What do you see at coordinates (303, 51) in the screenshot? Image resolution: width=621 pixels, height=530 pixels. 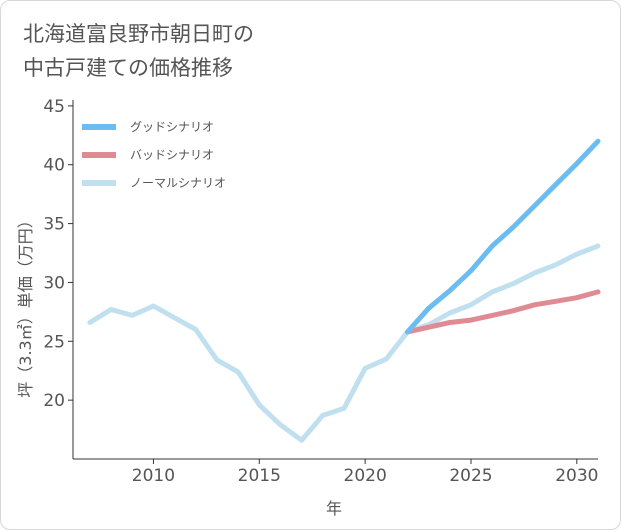 I see `chart-title: 北海道富良野市朝日町の 中古戸建ての価格推移` at bounding box center [303, 51].